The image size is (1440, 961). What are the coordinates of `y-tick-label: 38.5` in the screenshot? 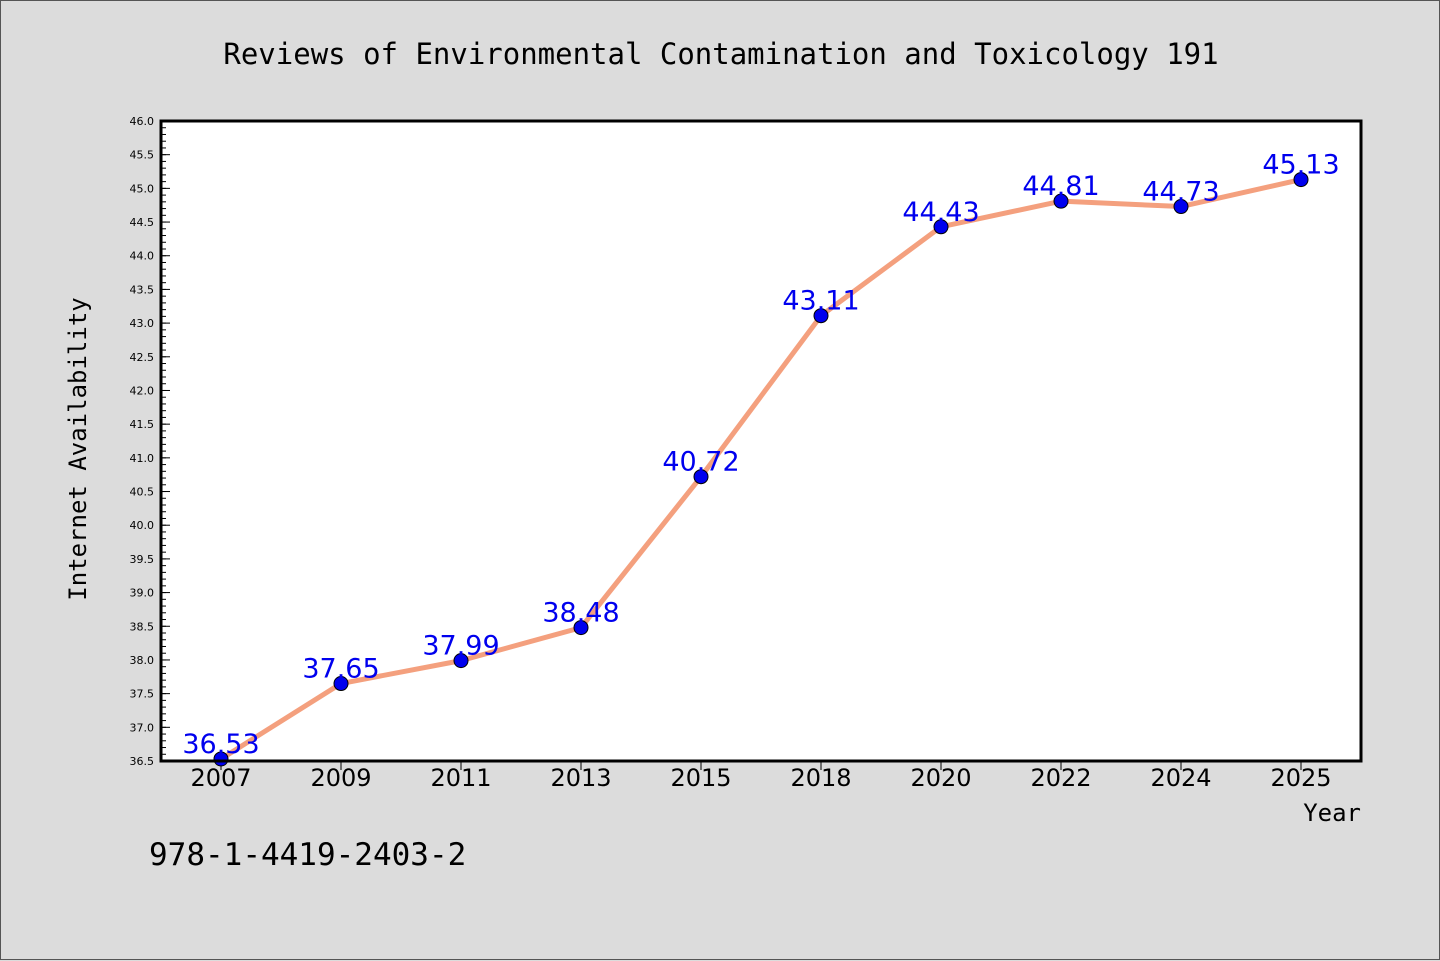 It's located at (142, 626).